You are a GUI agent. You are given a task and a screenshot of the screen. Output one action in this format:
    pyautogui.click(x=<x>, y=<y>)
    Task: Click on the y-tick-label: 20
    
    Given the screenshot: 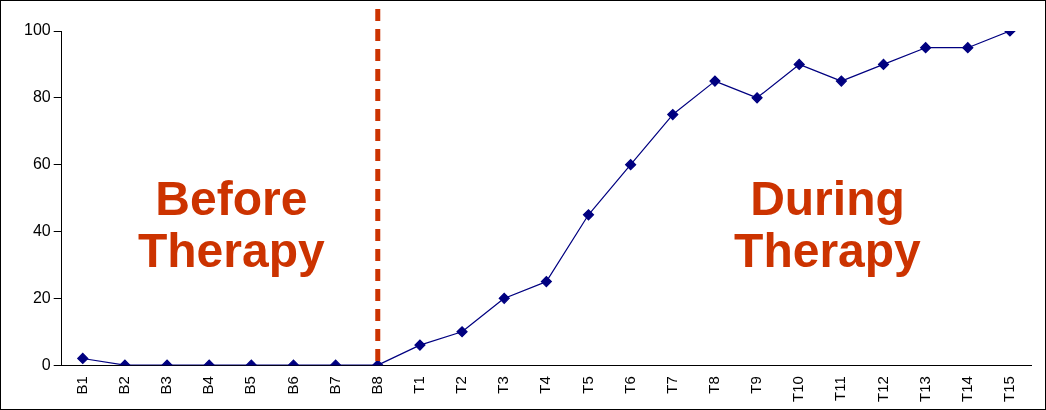 What is the action you would take?
    pyautogui.click(x=41, y=297)
    